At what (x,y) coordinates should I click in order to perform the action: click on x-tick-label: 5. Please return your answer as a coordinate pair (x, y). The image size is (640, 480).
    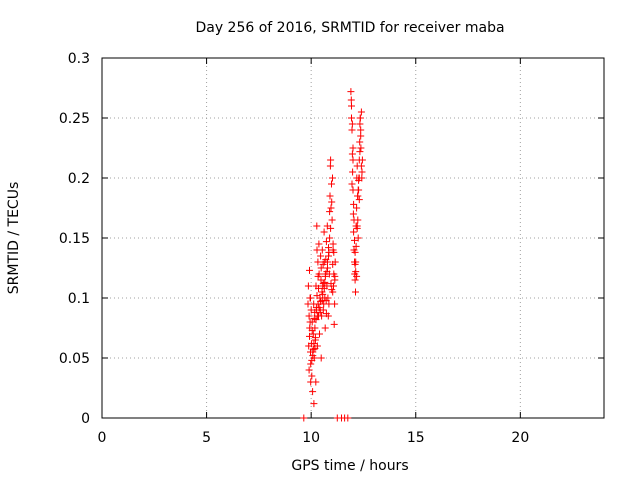
    Looking at the image, I should click on (206, 438).